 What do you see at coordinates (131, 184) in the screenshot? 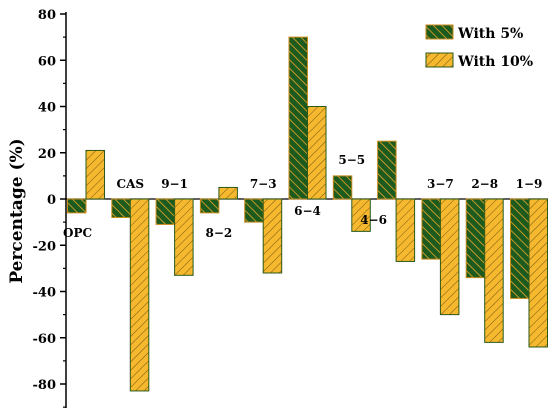
I see `x-category-label: CAS` at bounding box center [131, 184].